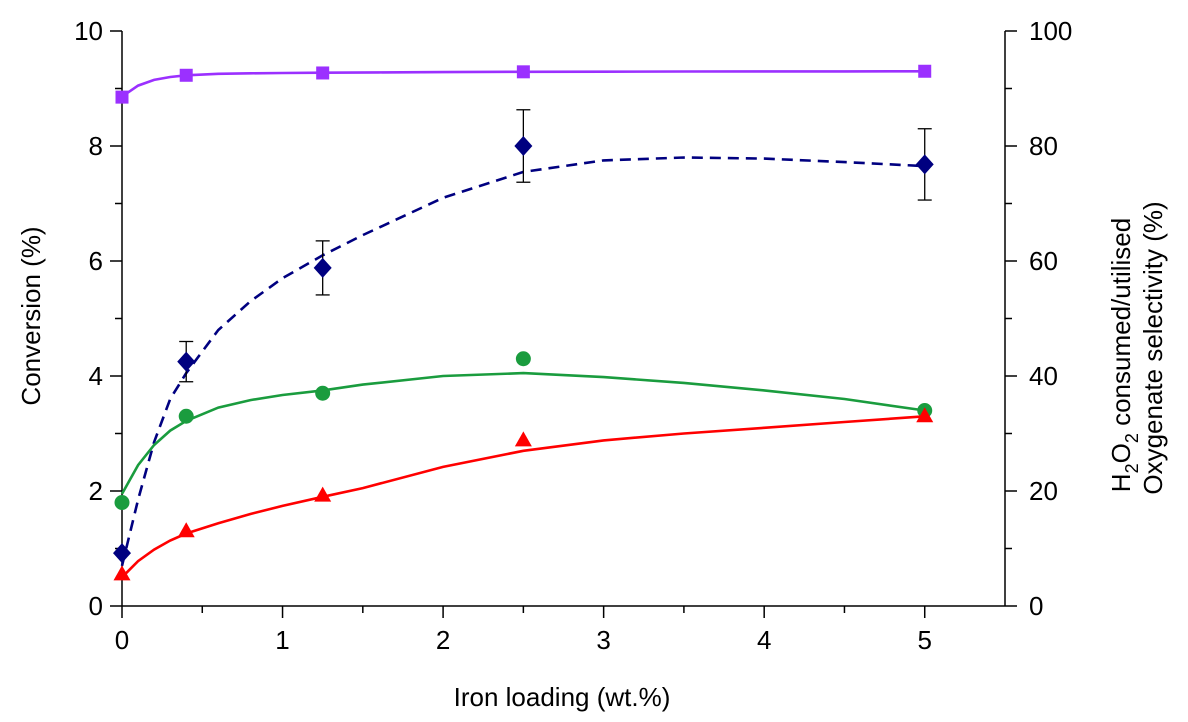  I want to click on y-left-tick-label: 2, so click(96, 491).